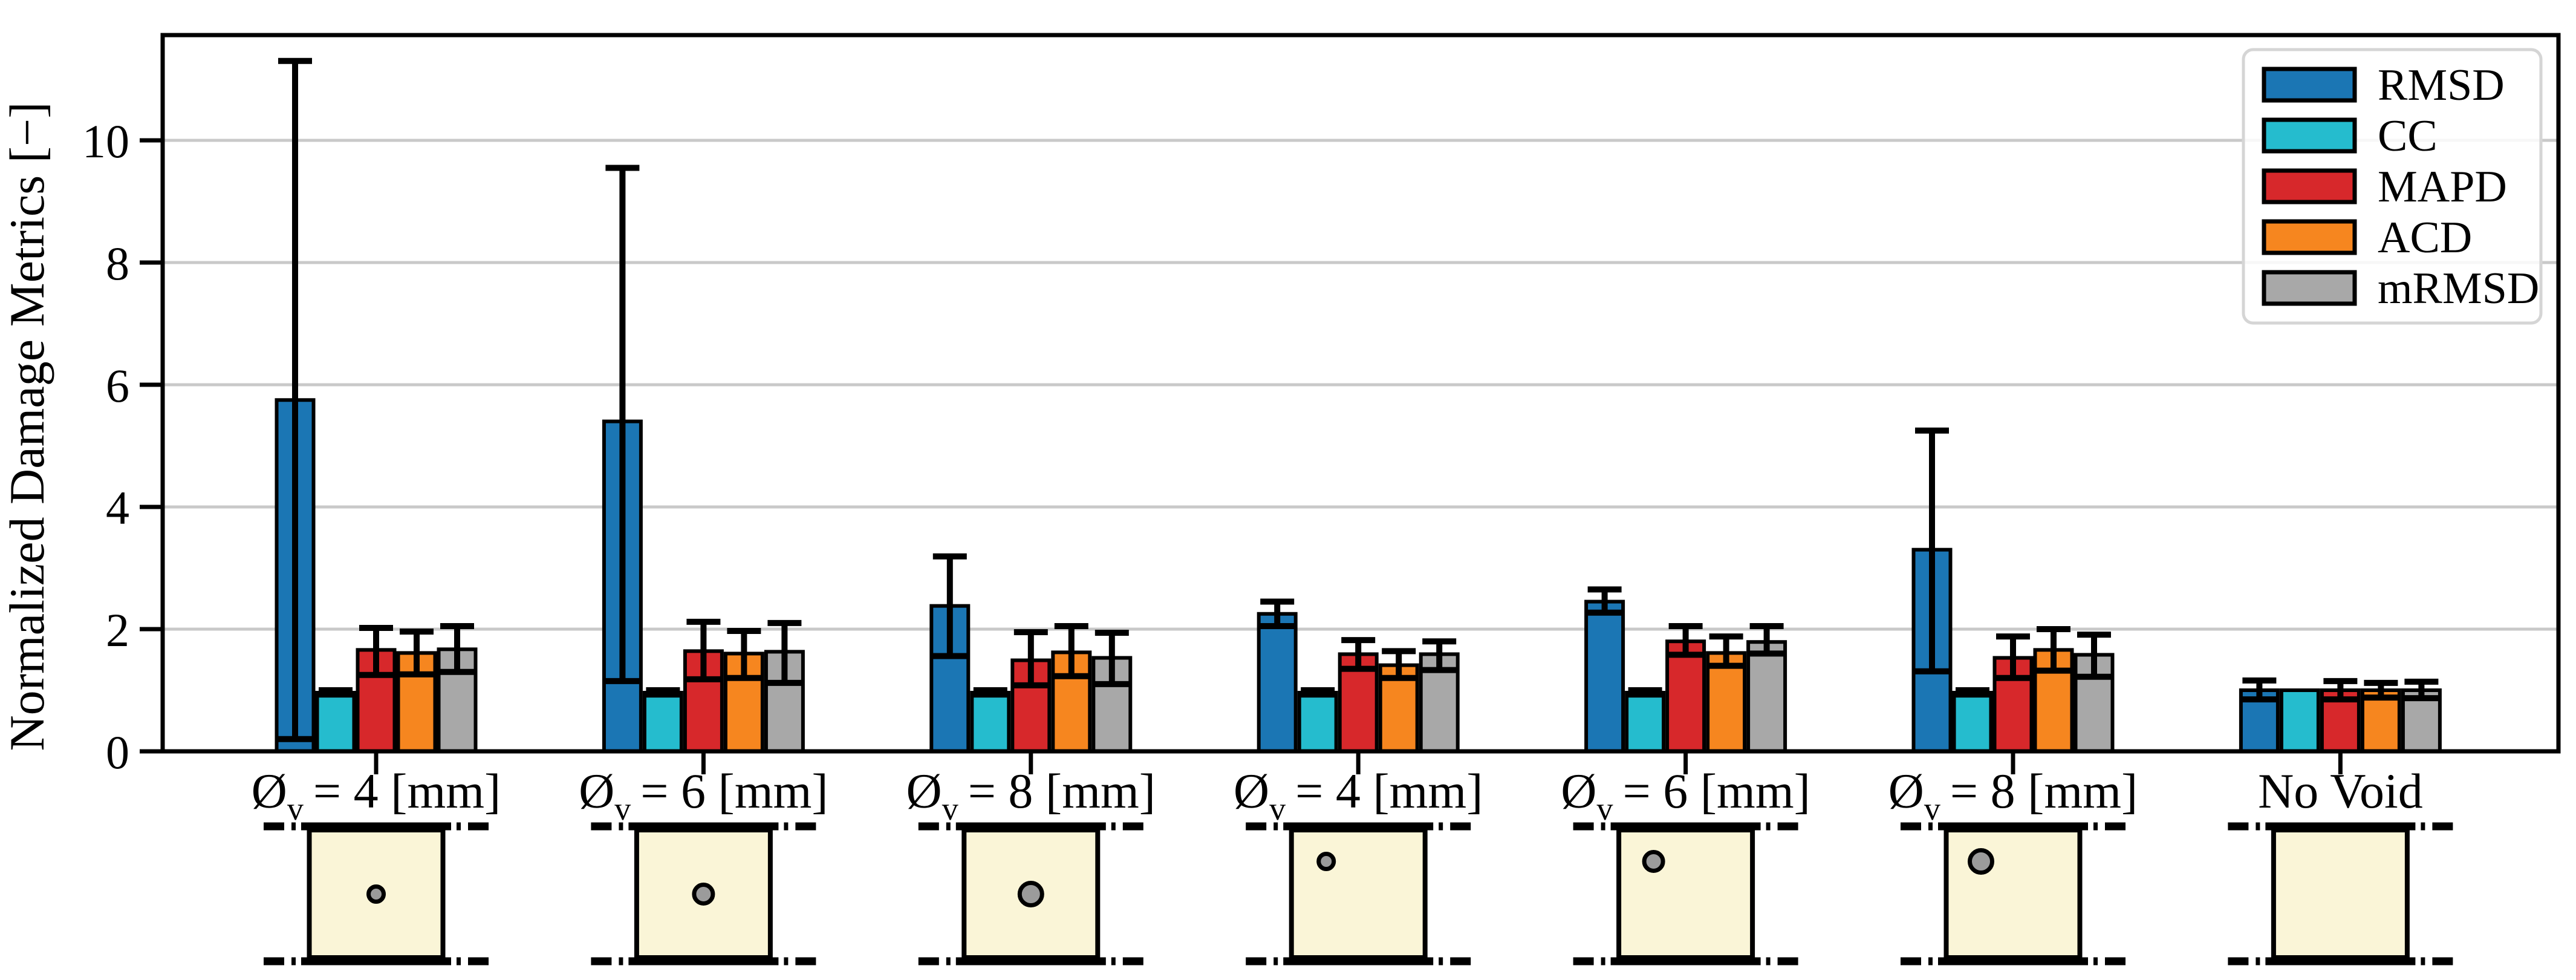 The width and height of the screenshot is (2576, 980). What do you see at coordinates (335, 722) in the screenshot?
I see `bar-cc-group1` at bounding box center [335, 722].